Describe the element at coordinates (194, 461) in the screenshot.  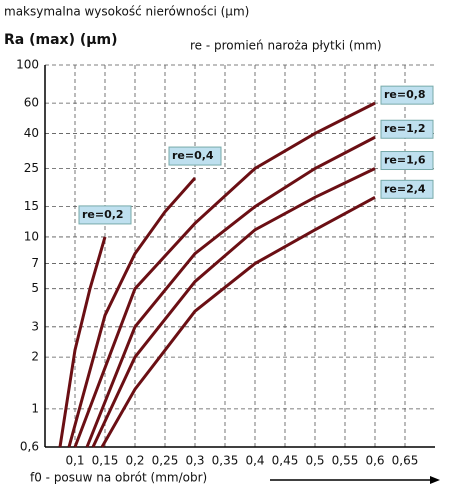
I see `x-tick-label: 0,3` at that location.